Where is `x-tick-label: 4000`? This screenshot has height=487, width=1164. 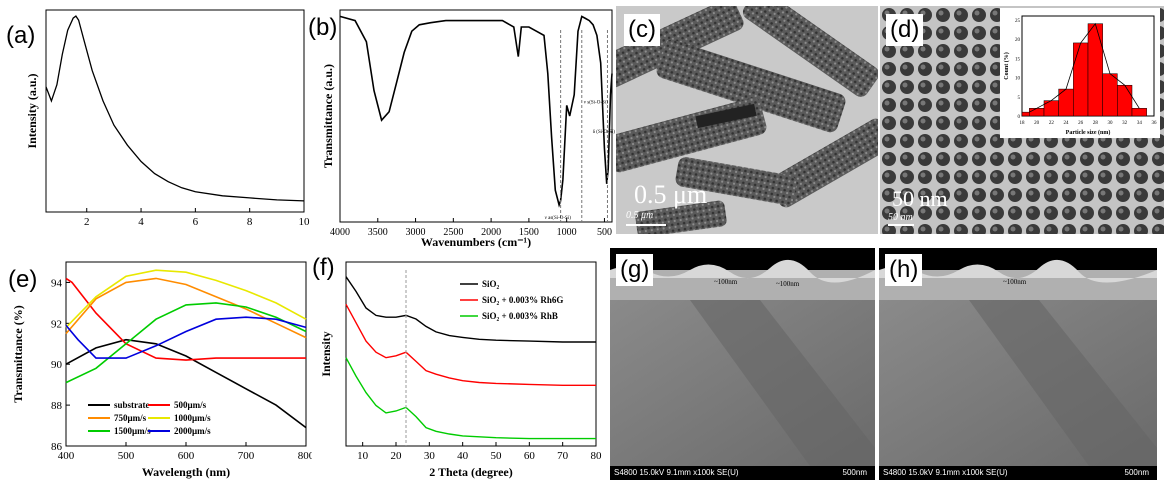
x-tick-label: 4000 is located at coordinates (340, 232).